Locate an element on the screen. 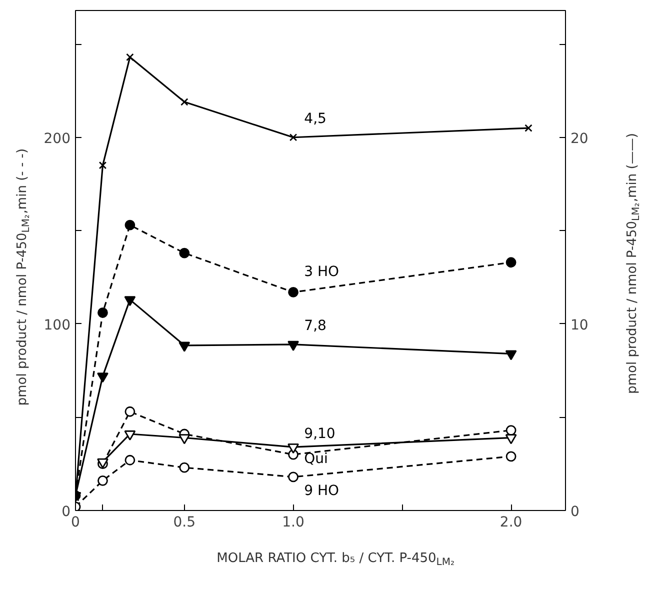  y-tick-label: 0 is located at coordinates (66, 512).